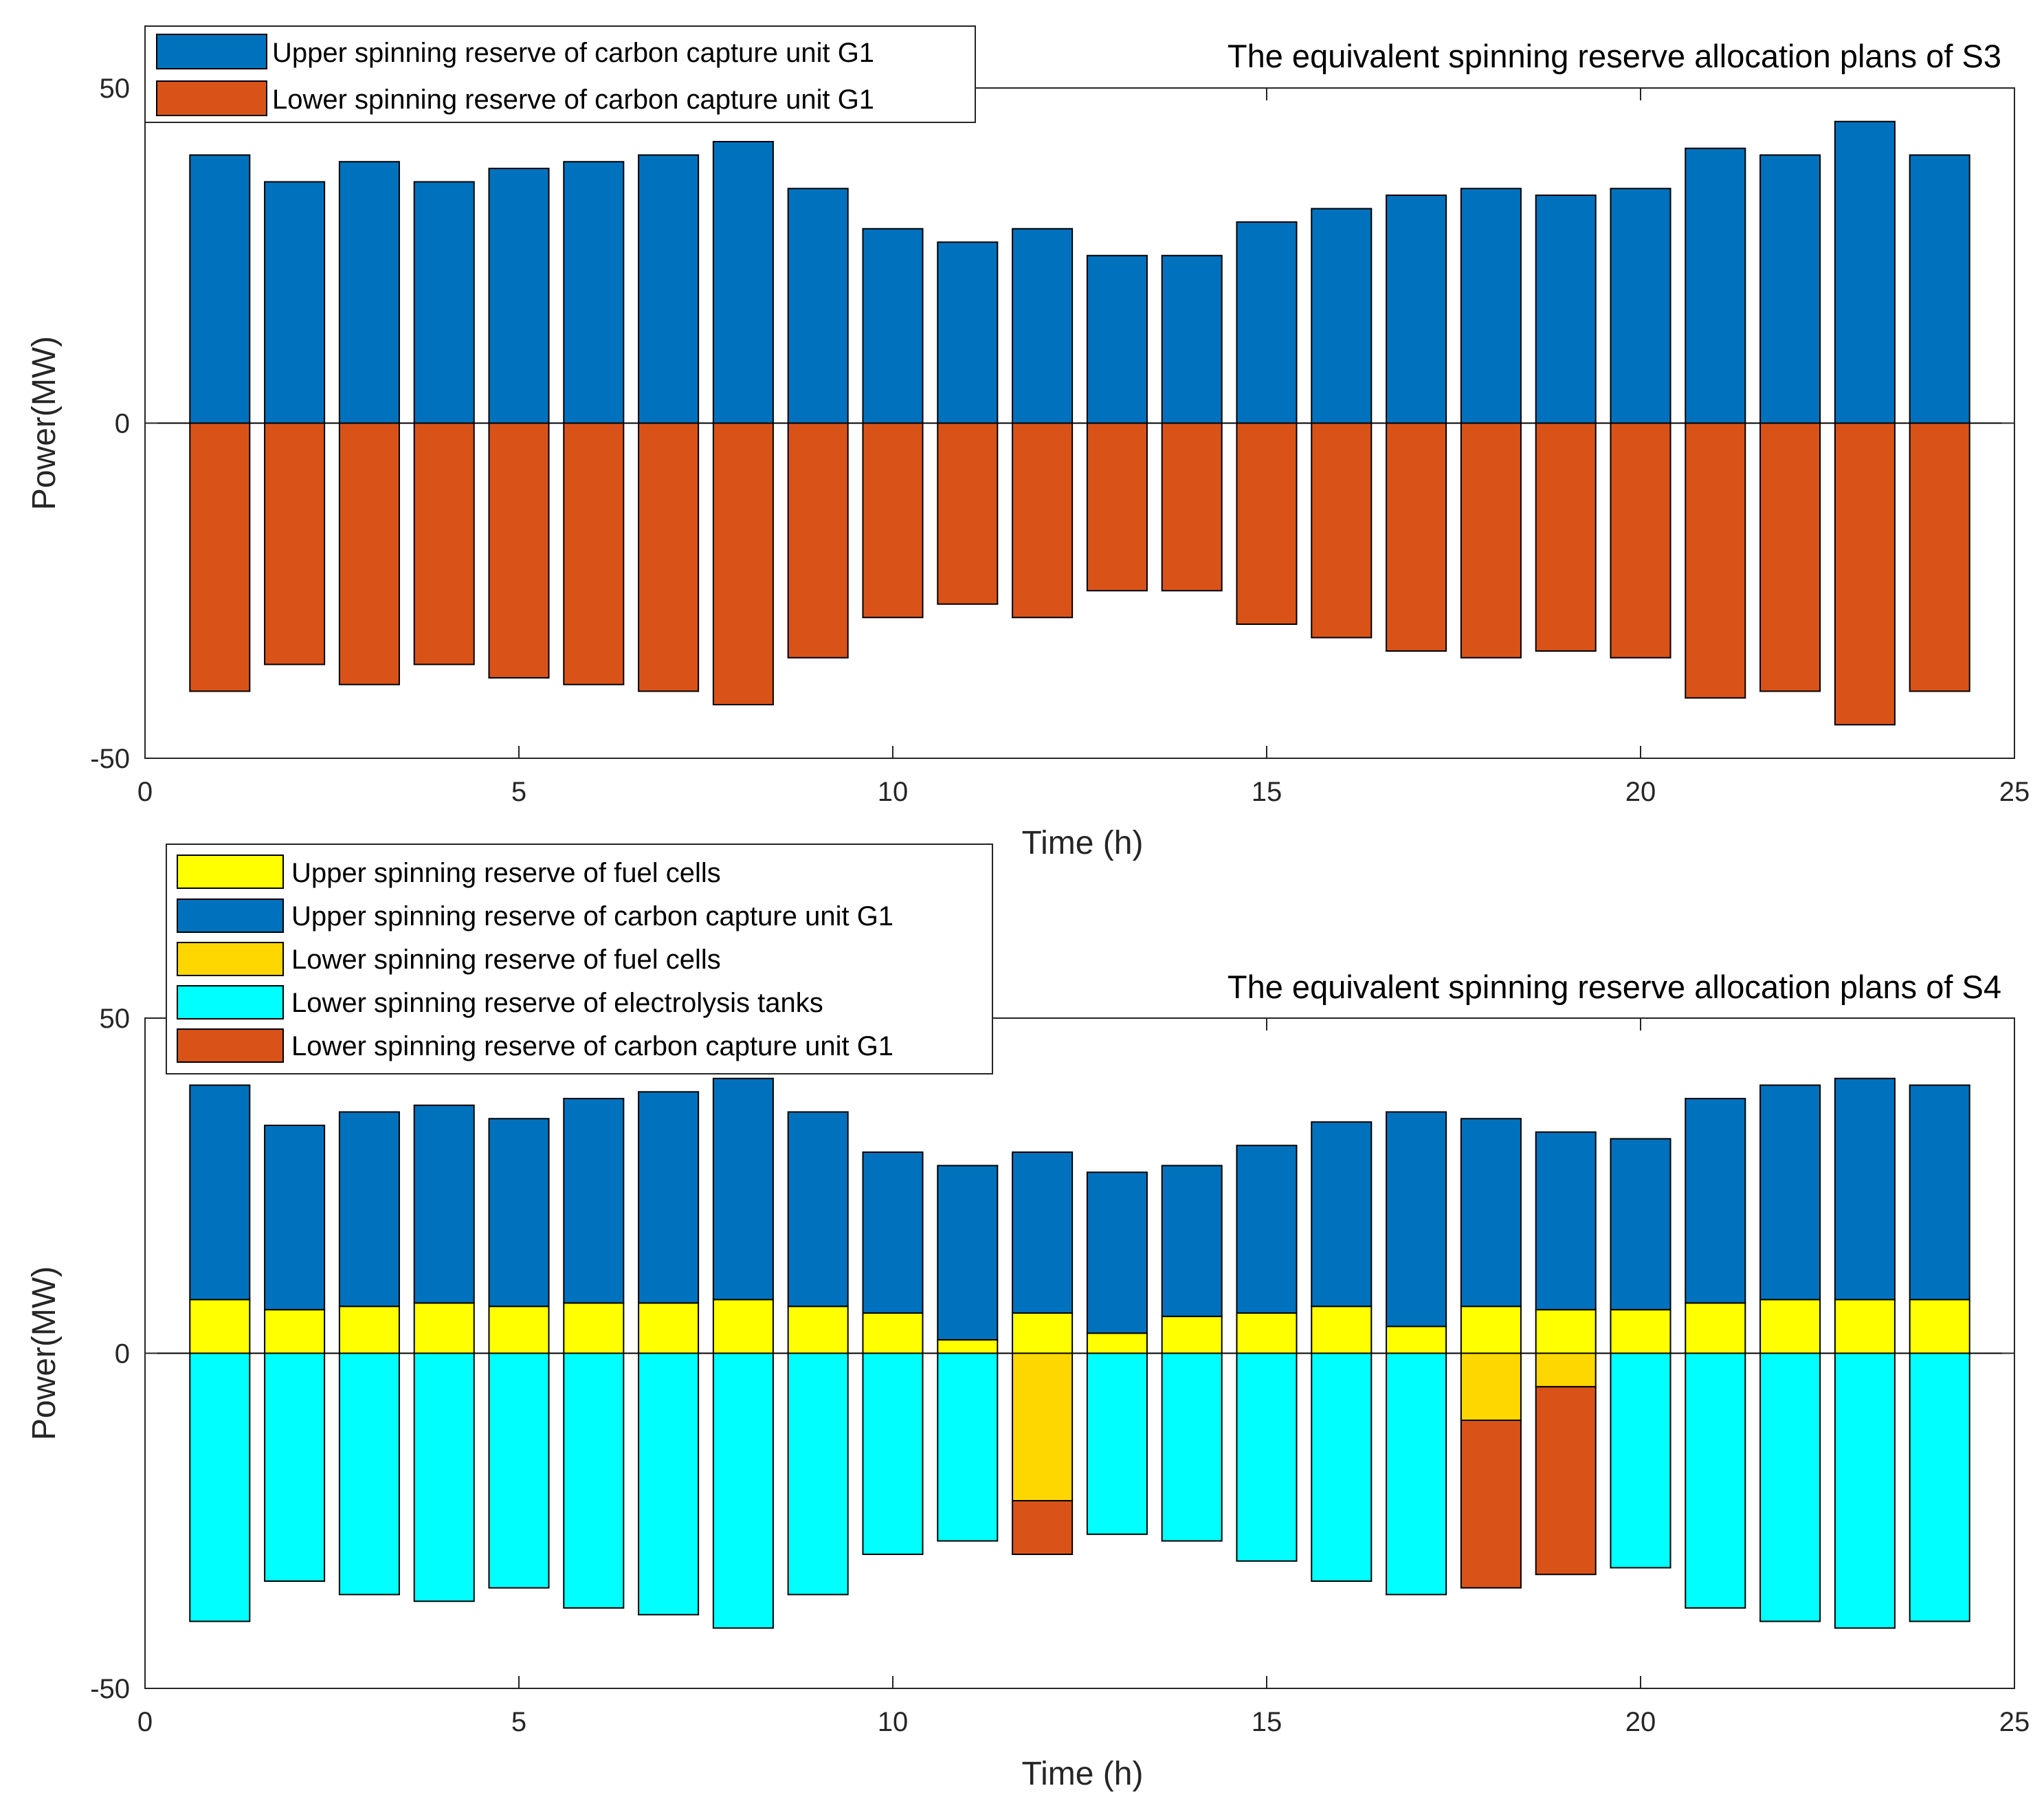  What do you see at coordinates (519, 1213) in the screenshot?
I see `bar-up-t5-s1` at bounding box center [519, 1213].